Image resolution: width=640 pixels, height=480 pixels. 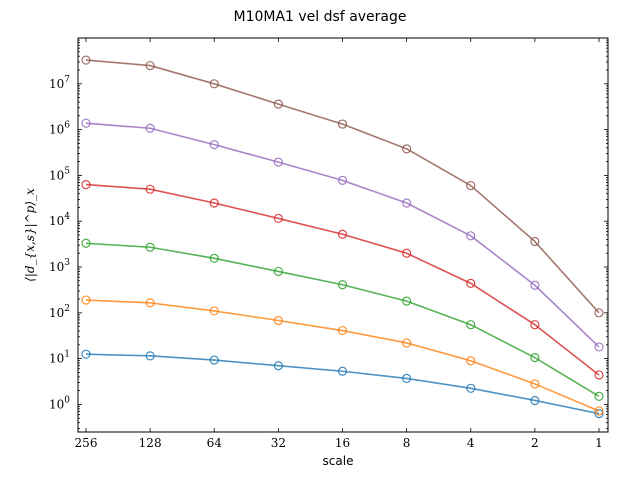 I want to click on x-tick-label: 1, so click(x=599, y=443).